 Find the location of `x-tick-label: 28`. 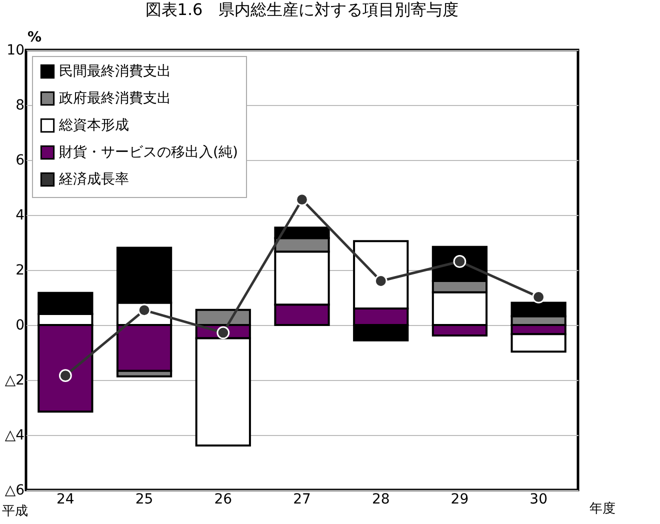

x-tick-label: 28 is located at coordinates (381, 500).